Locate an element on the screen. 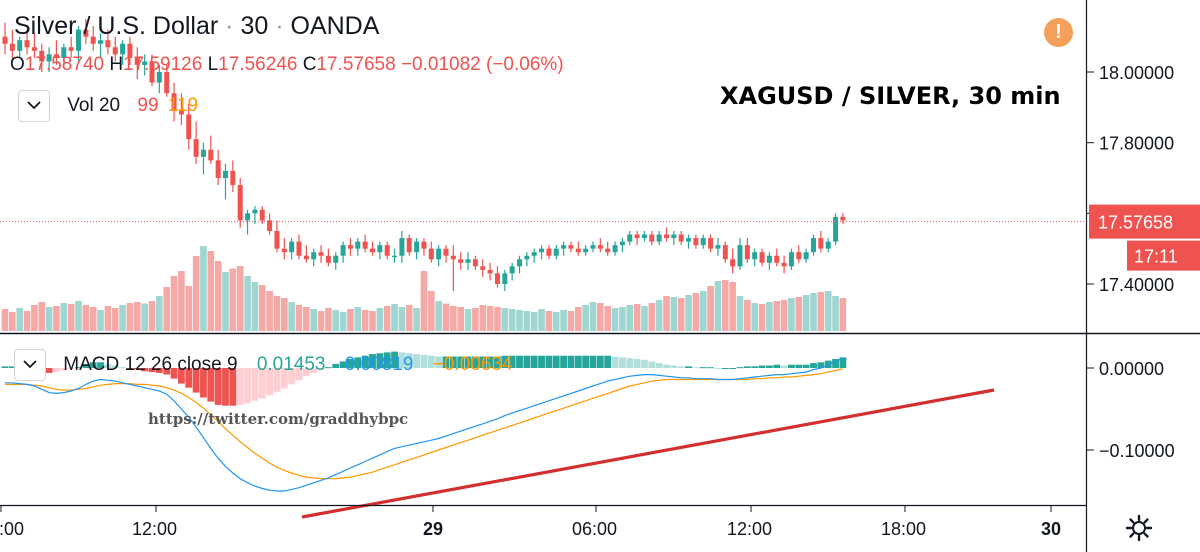 This screenshot has height=552, width=1200. macd-collapse-button is located at coordinates (30, 365).